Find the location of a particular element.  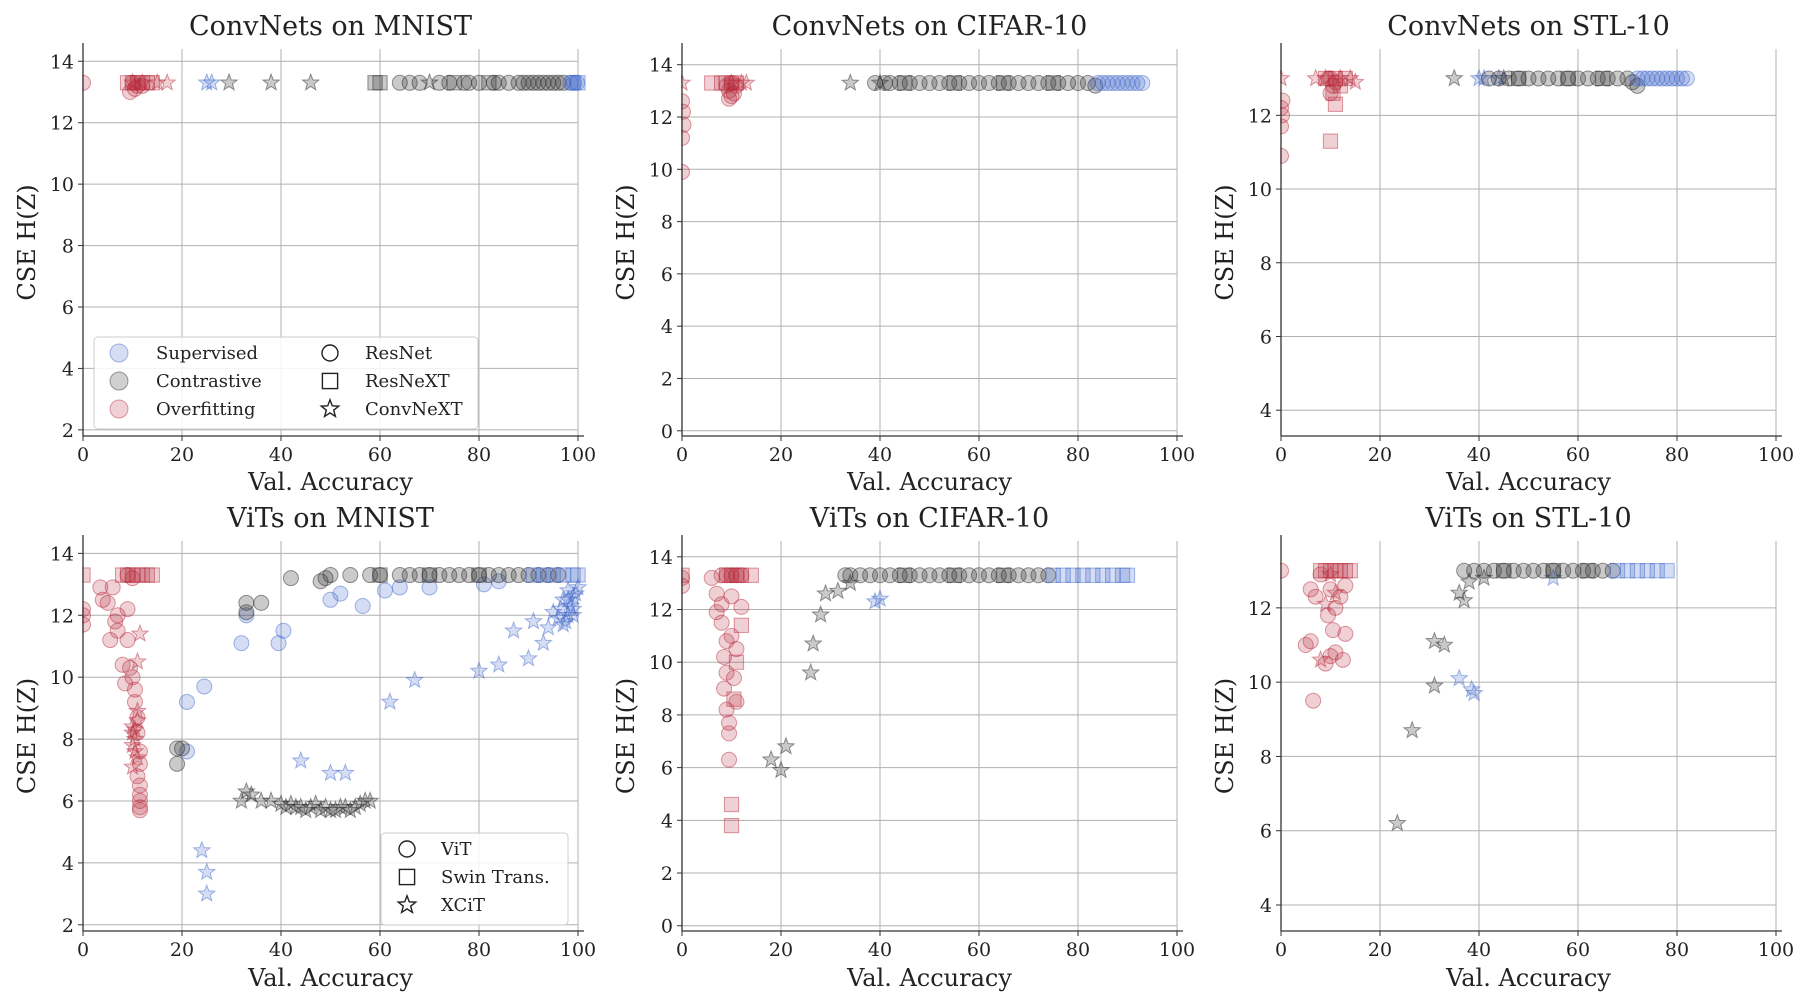

panel-1-point-contrastive-circle is located at coordinates (558, 82).